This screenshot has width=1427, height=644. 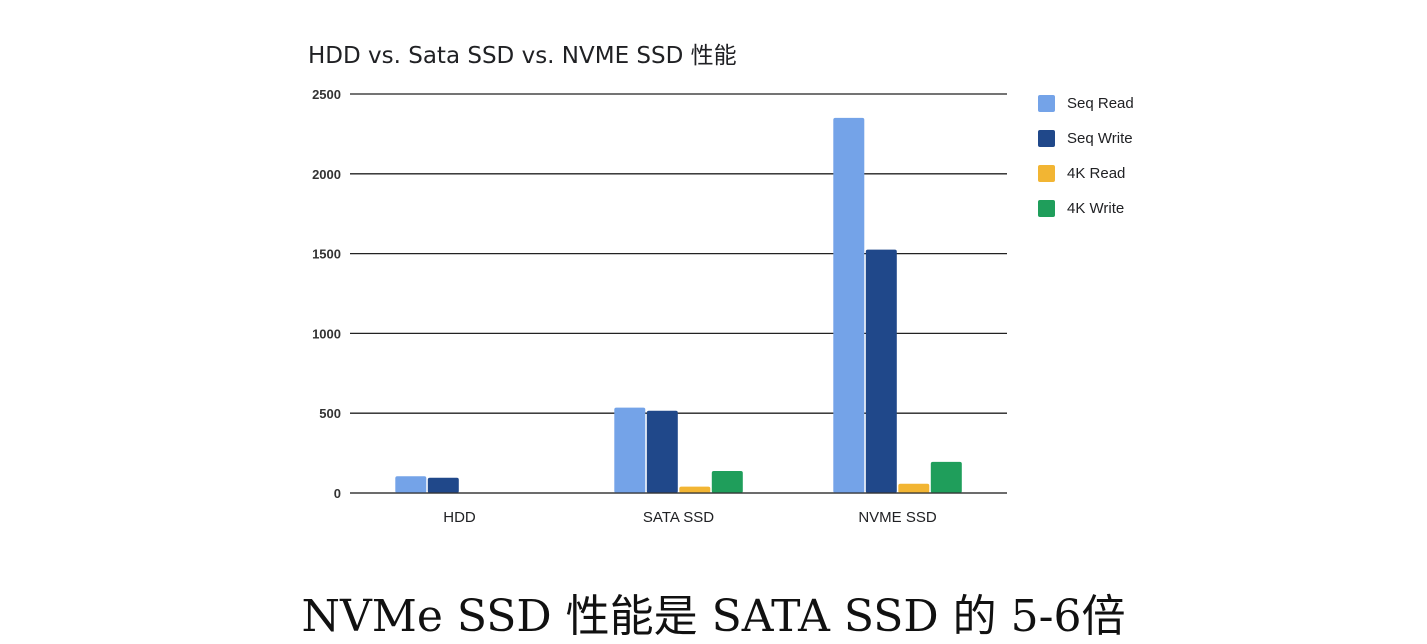 I want to click on legend-item: 4K Write, so click(x=1086, y=208).